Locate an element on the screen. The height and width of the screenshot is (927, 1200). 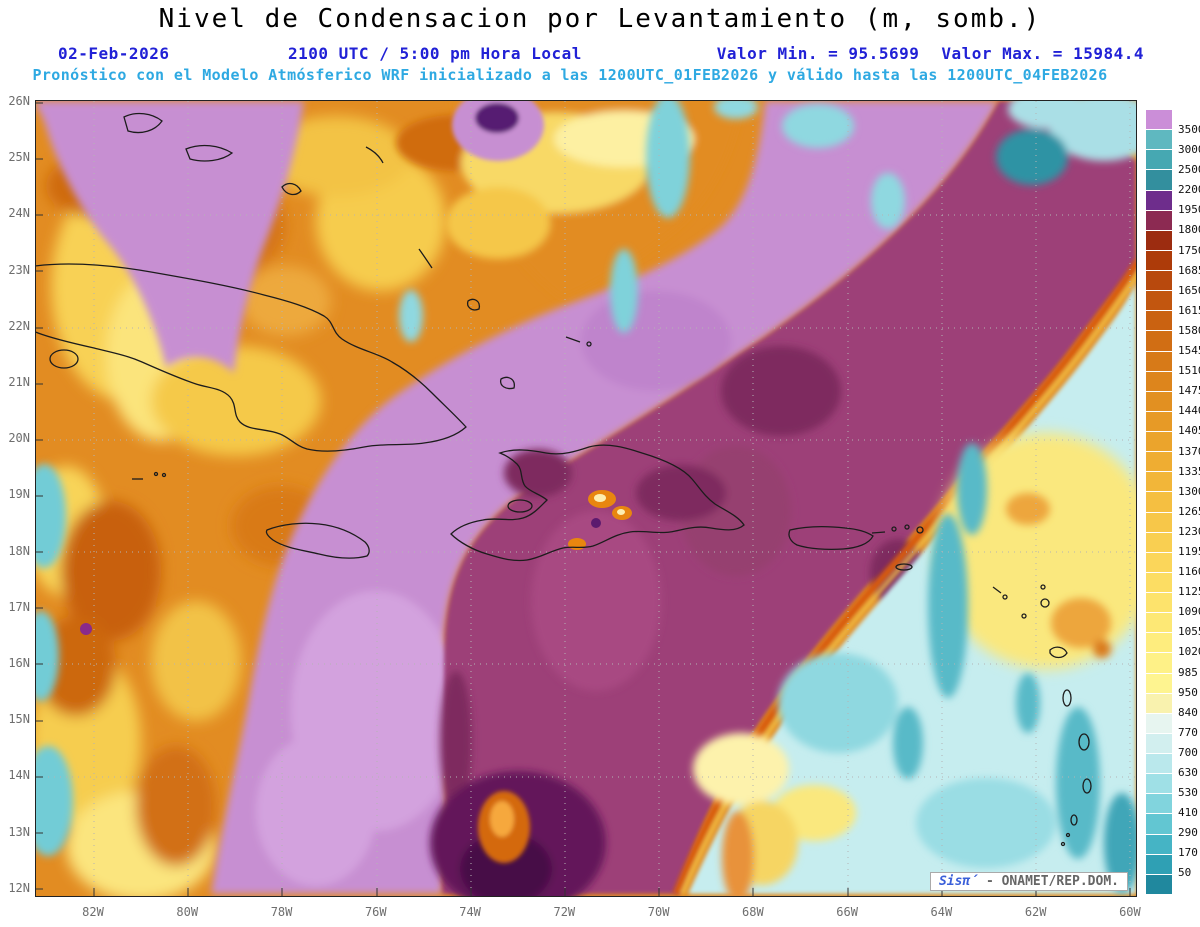
colorbar-label: 1800 is located at coordinates (1189, 230).